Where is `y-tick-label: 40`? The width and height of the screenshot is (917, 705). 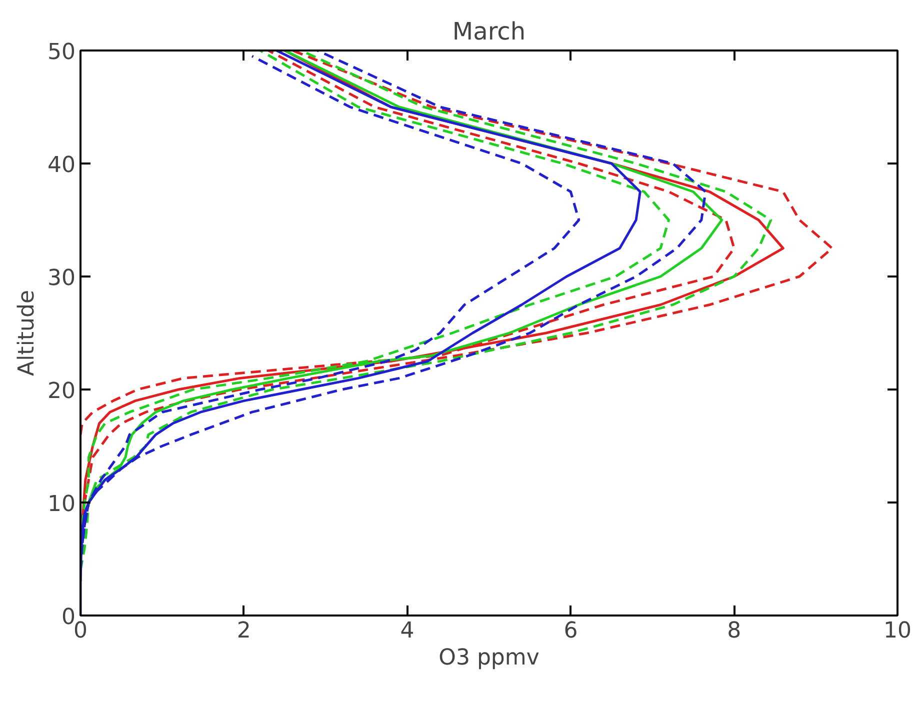 y-tick-label: 40 is located at coordinates (62, 165).